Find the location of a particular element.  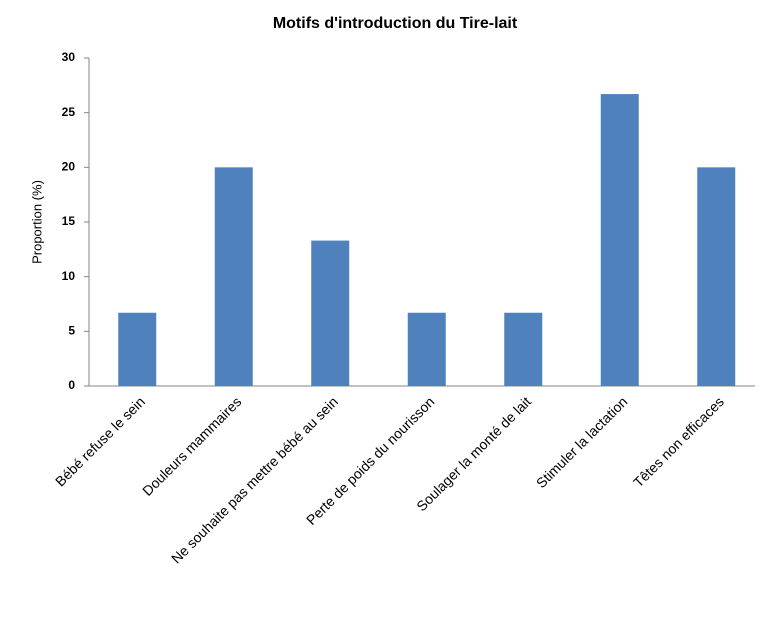

y-tick-label: 5 is located at coordinates (71, 331).